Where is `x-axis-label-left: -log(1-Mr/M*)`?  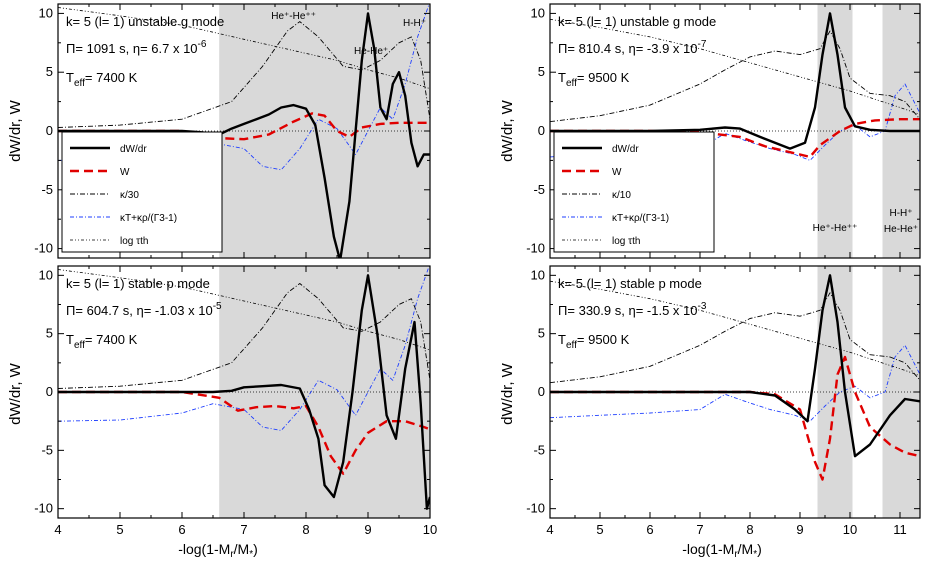
x-axis-label-left: -log(1-Mr/M*) is located at coordinates (218, 550).